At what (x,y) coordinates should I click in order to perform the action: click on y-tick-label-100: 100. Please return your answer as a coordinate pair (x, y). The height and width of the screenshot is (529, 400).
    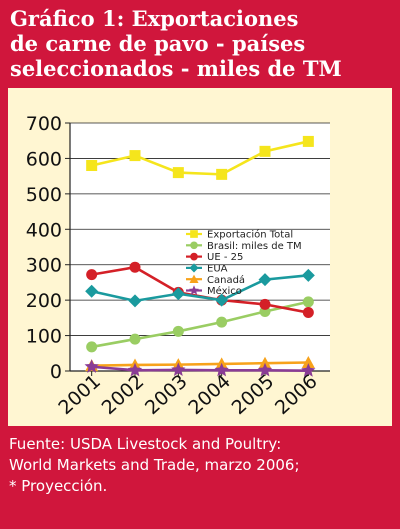
    Looking at the image, I should click on (44, 337).